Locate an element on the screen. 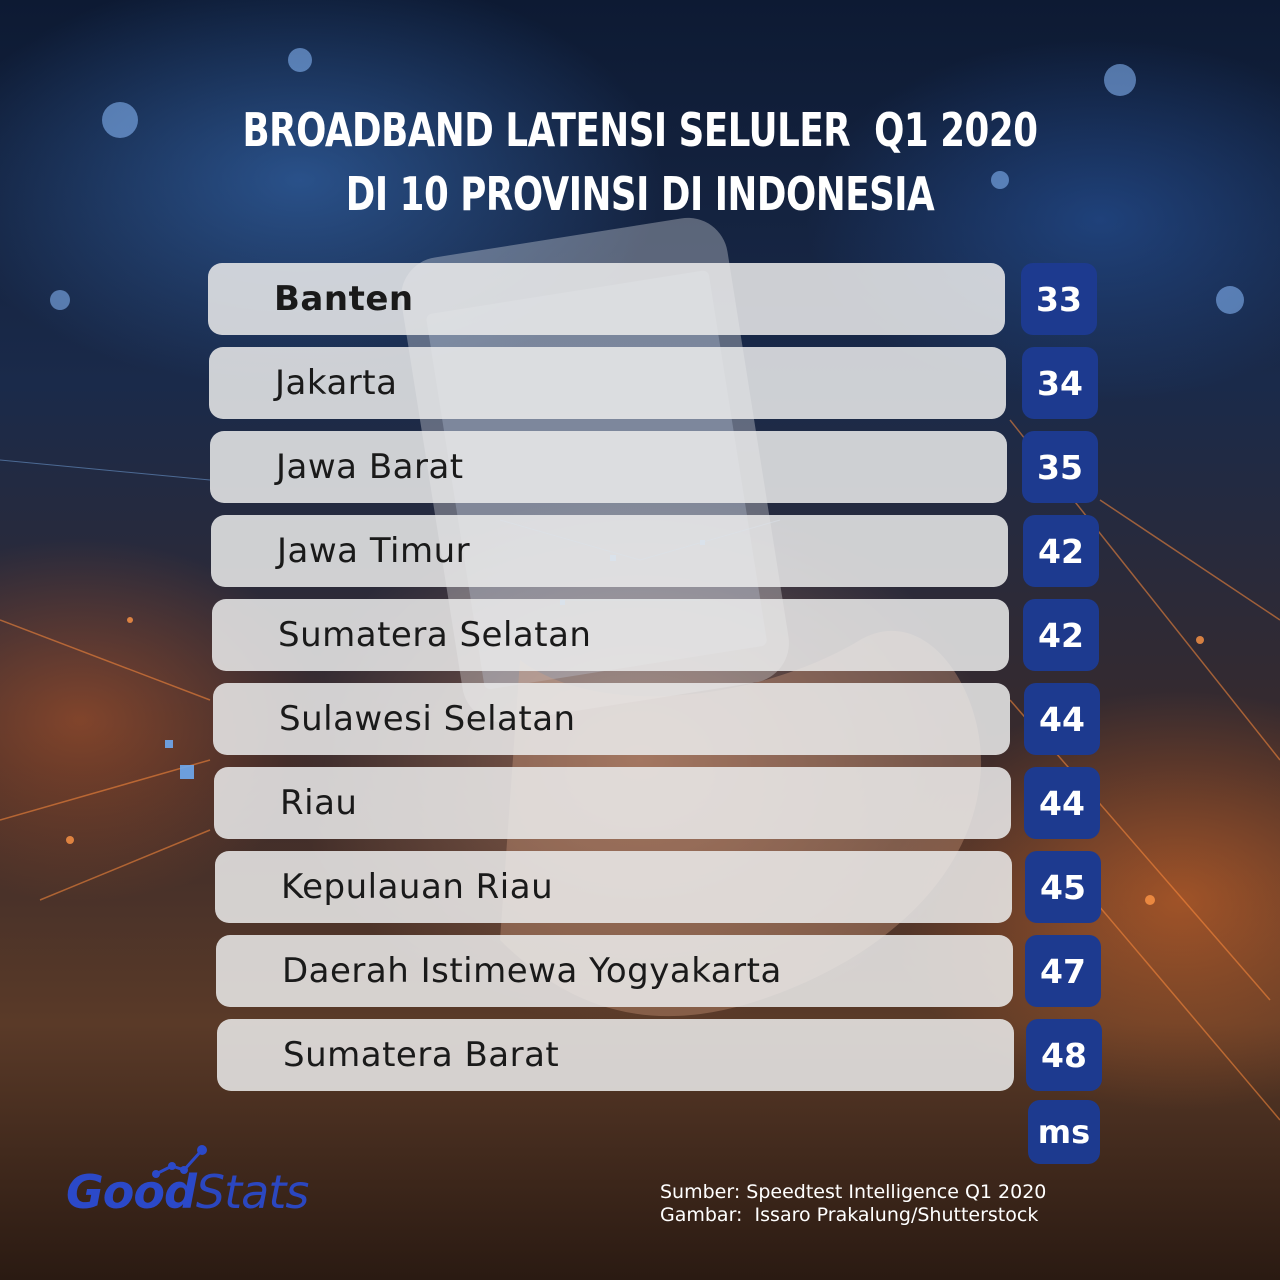  province-row: Daerah Istimewa Yogyakarta is located at coordinates (614, 971).